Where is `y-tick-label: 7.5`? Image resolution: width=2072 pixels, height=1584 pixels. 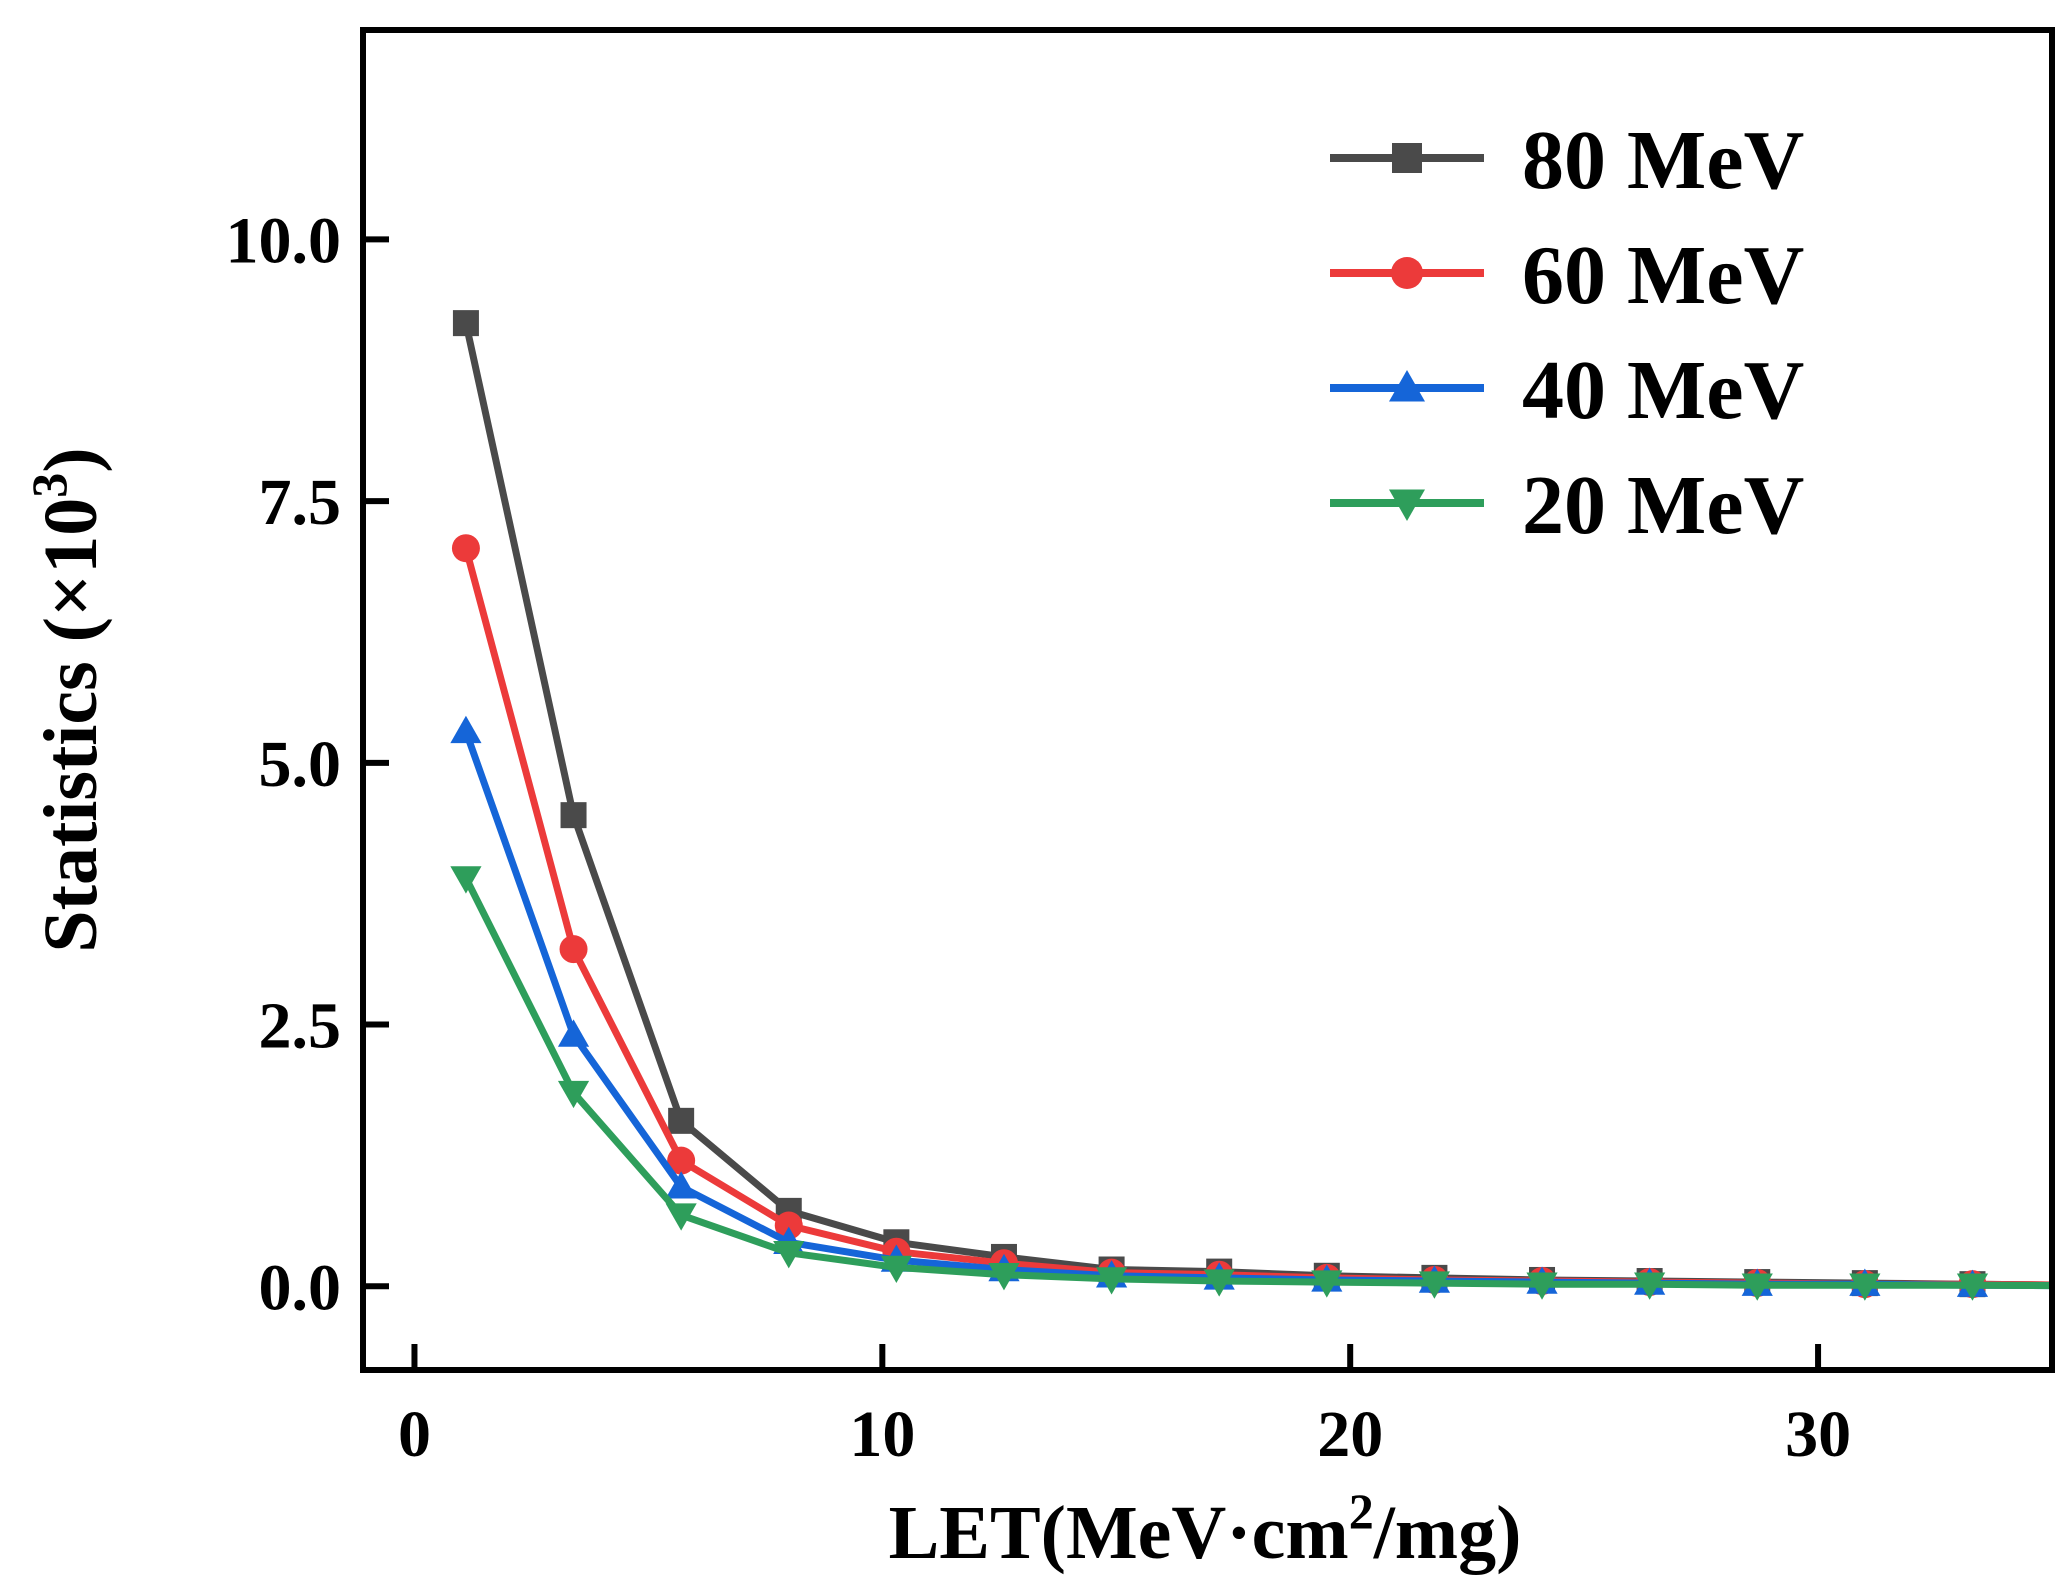 y-tick-label: 7.5 is located at coordinates (300, 502).